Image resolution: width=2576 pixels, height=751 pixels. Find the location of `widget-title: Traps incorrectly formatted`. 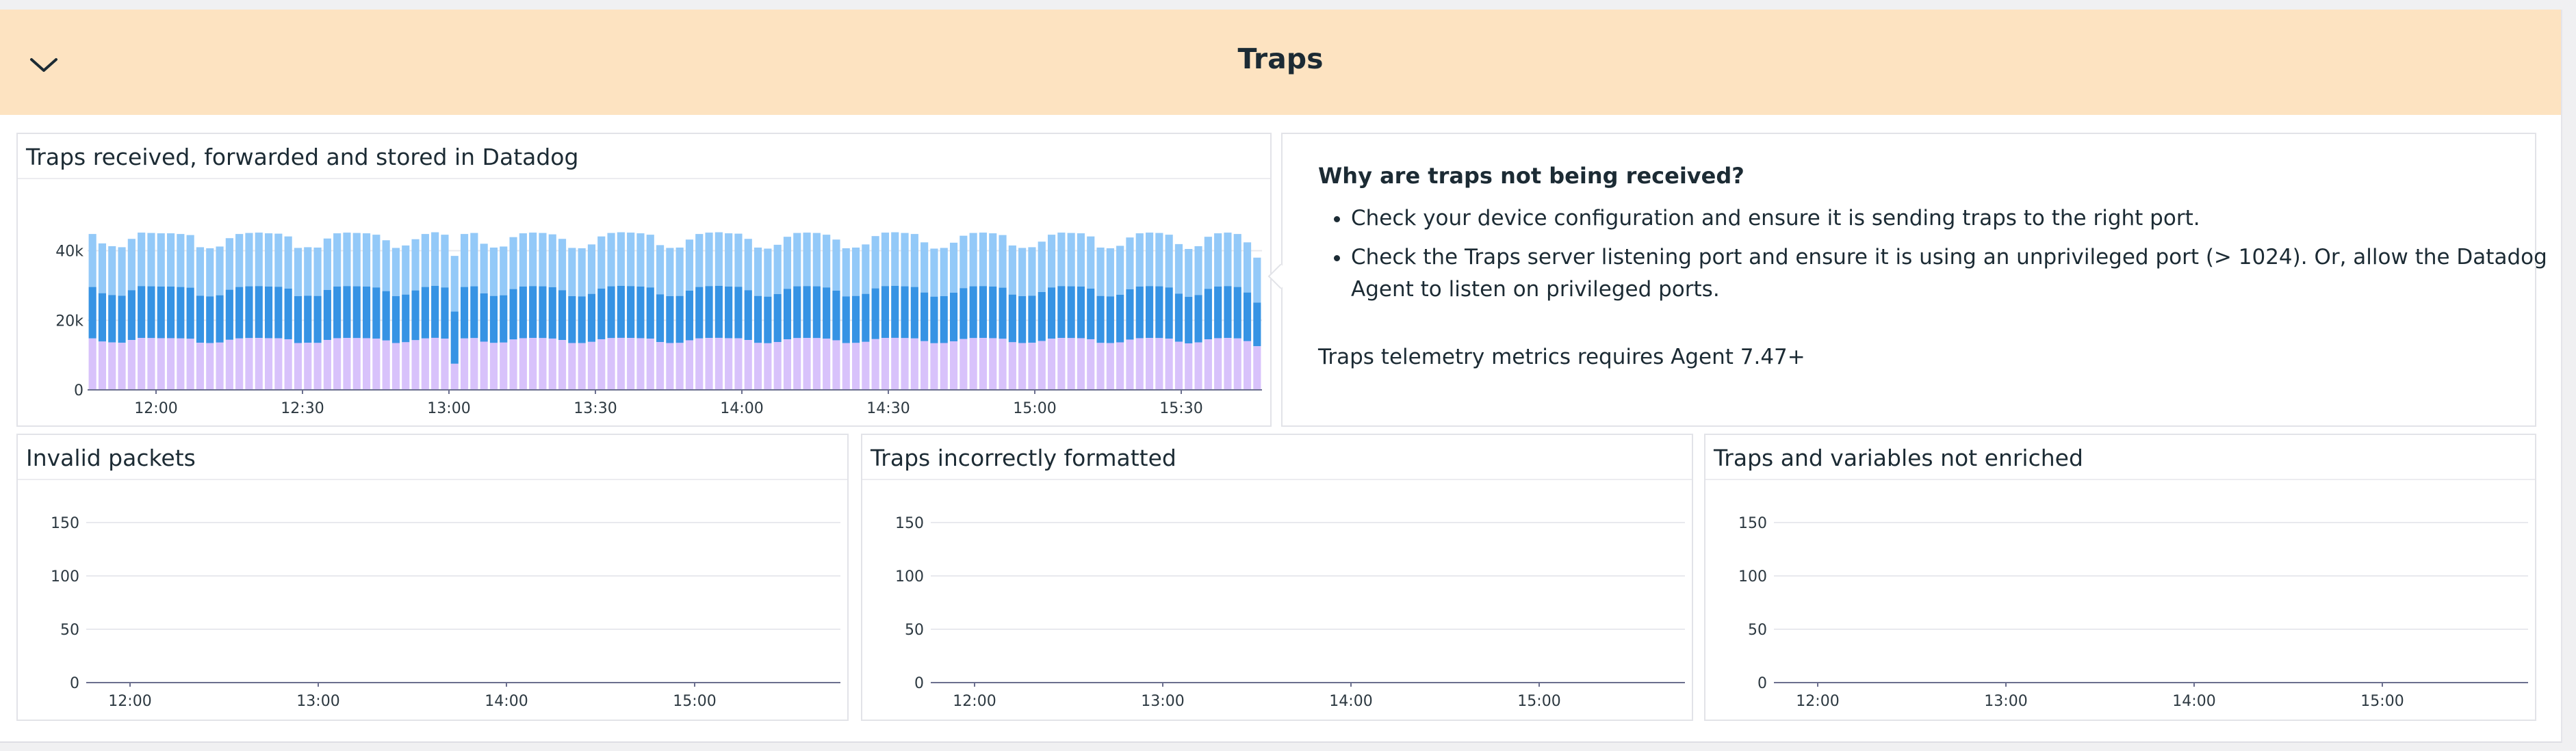

widget-title: Traps incorrectly formatted is located at coordinates (1023, 458).